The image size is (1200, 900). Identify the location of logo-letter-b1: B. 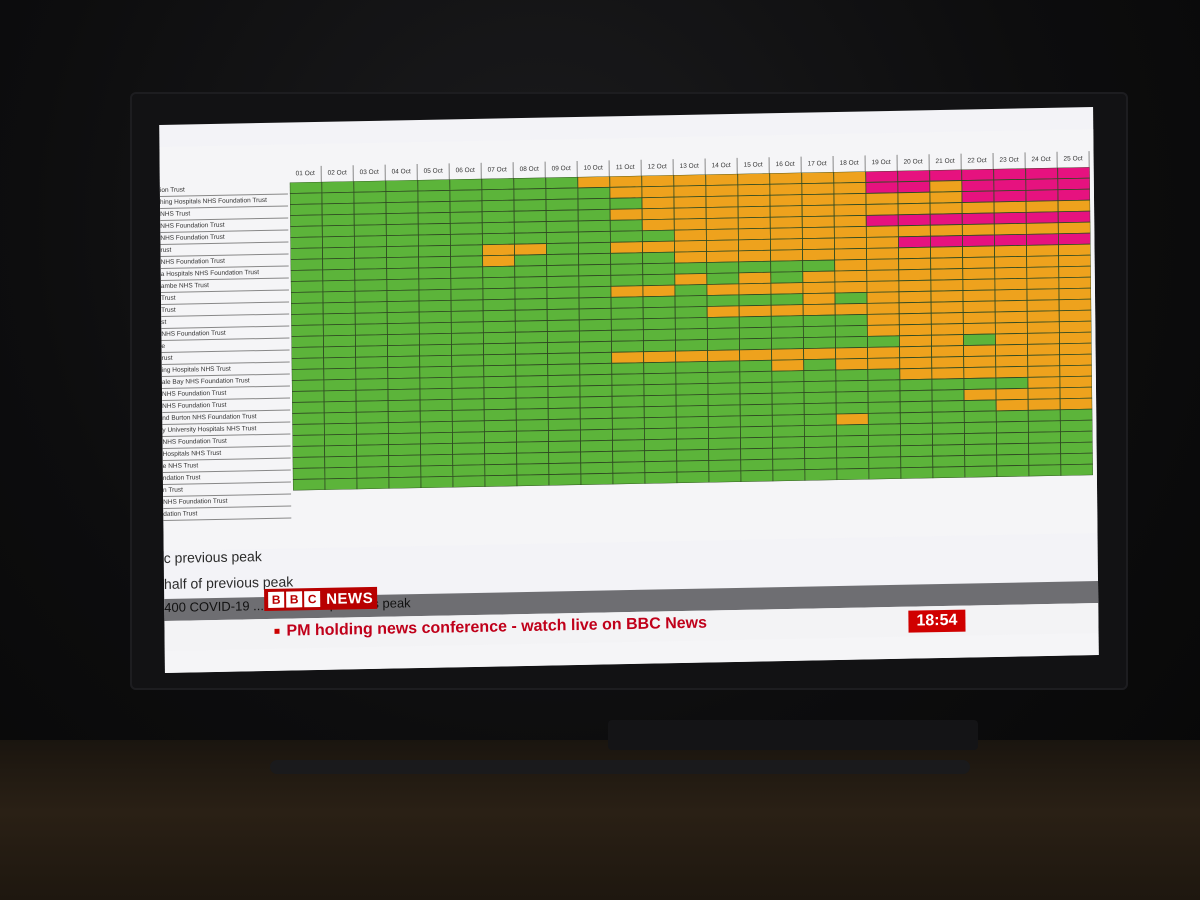
(276, 599).